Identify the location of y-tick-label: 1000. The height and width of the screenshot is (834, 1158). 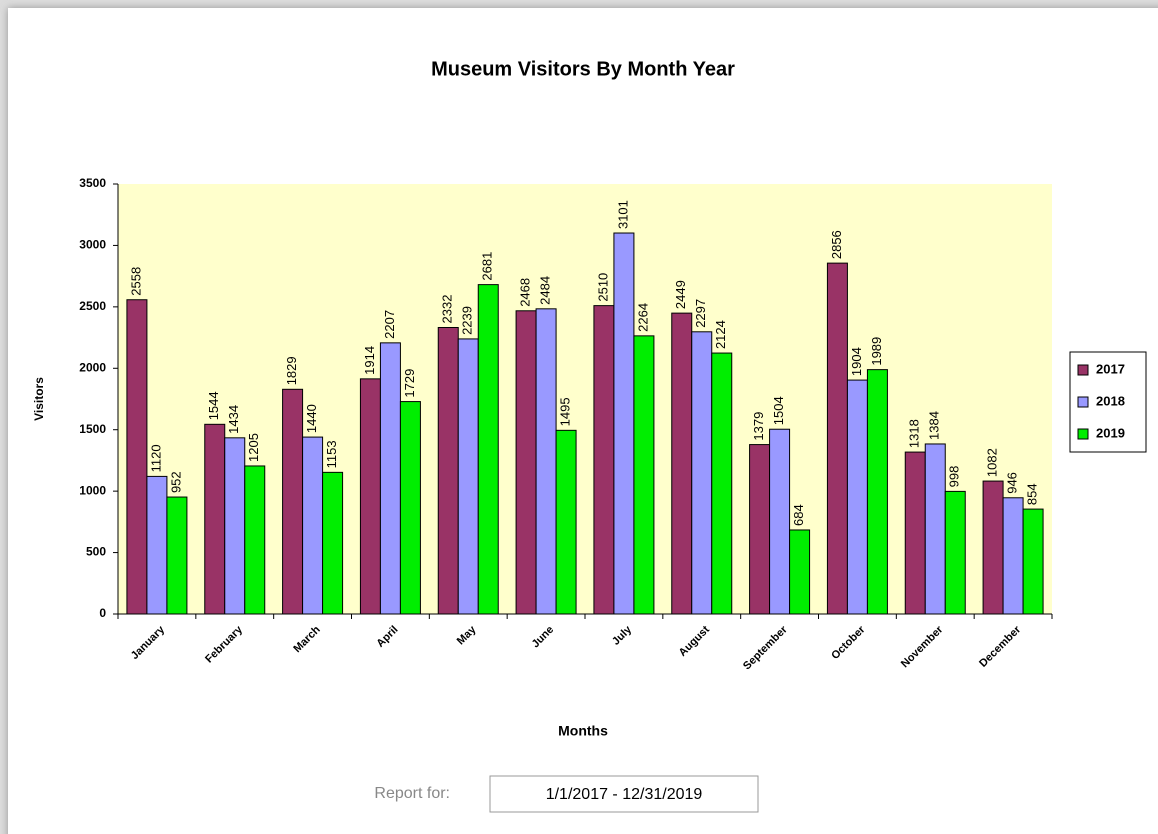
(92, 490).